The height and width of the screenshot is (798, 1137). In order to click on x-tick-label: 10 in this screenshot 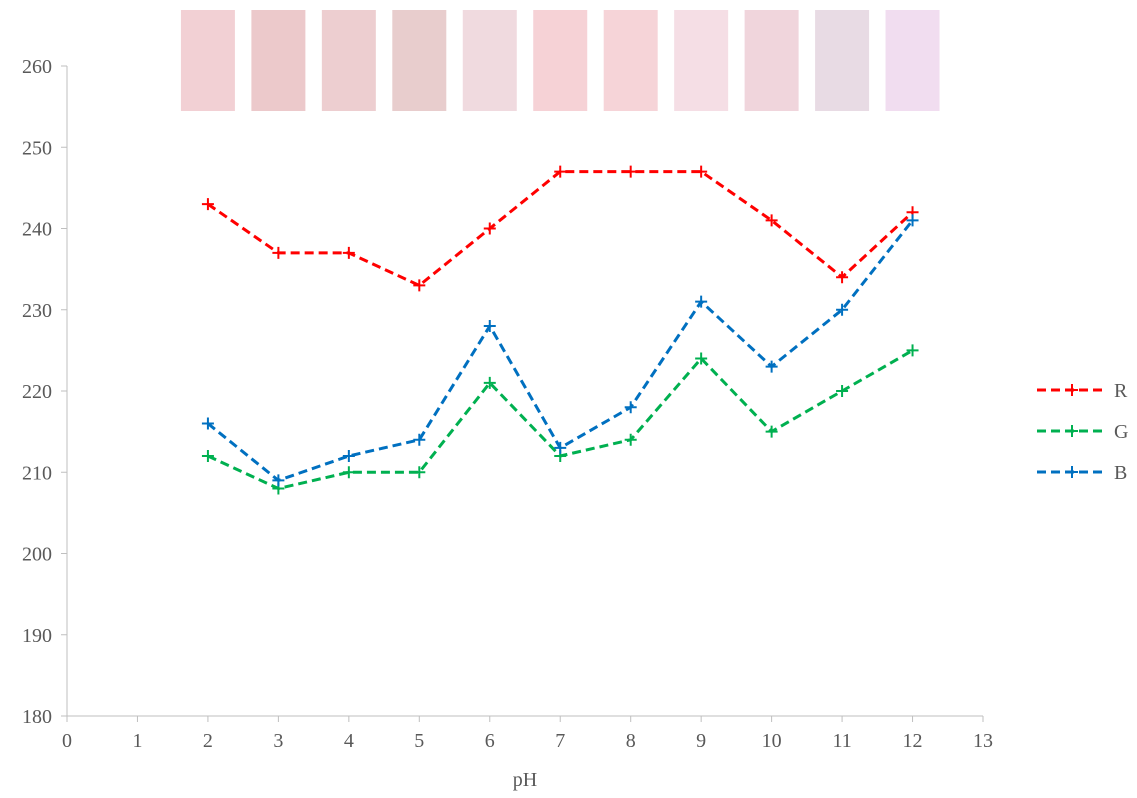, I will do `click(772, 741)`.